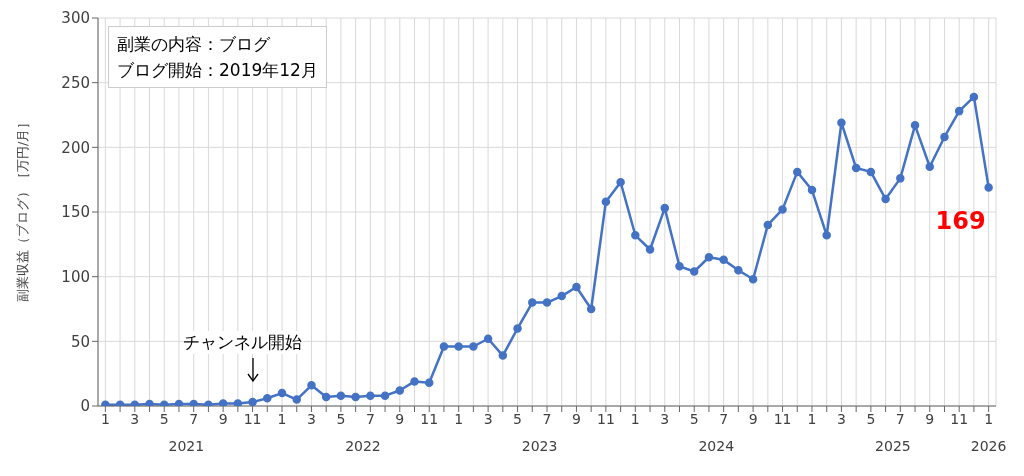 This screenshot has height=476, width=1024. What do you see at coordinates (75, 147) in the screenshot?
I see `y-tick-label: 200` at bounding box center [75, 147].